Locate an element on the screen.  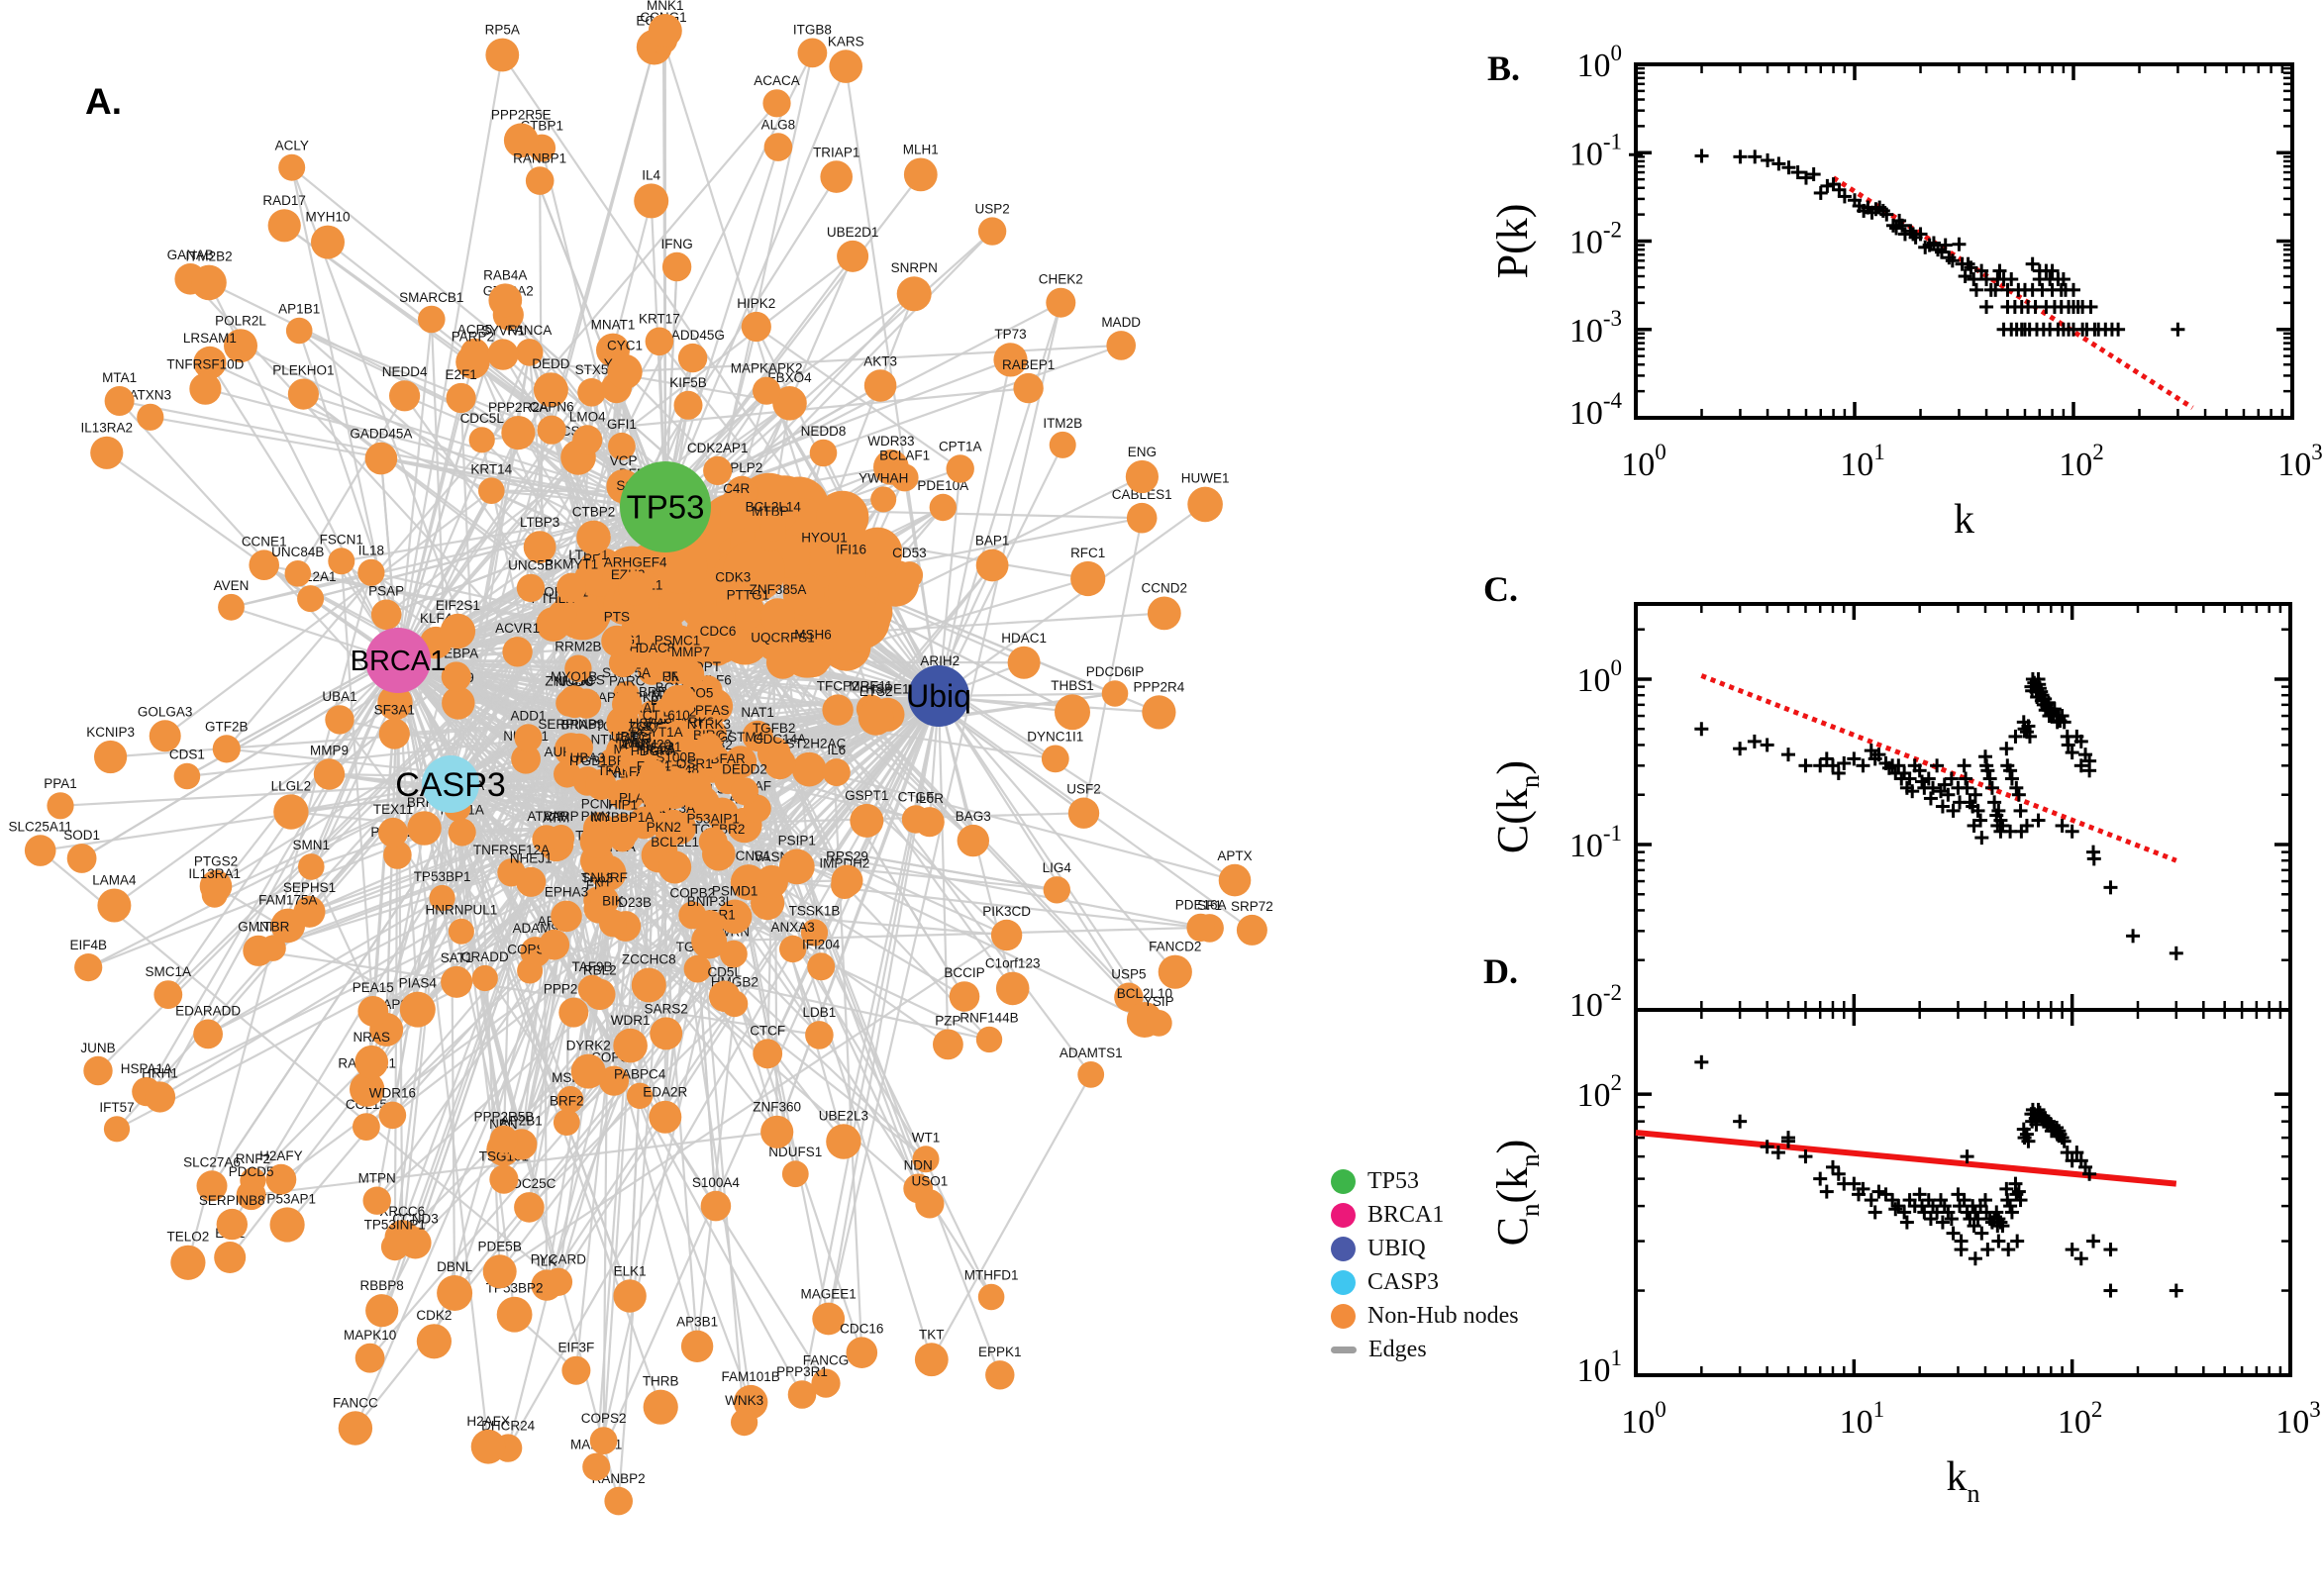
legend-item-tp53: TP53 is located at coordinates (1425, 1181).